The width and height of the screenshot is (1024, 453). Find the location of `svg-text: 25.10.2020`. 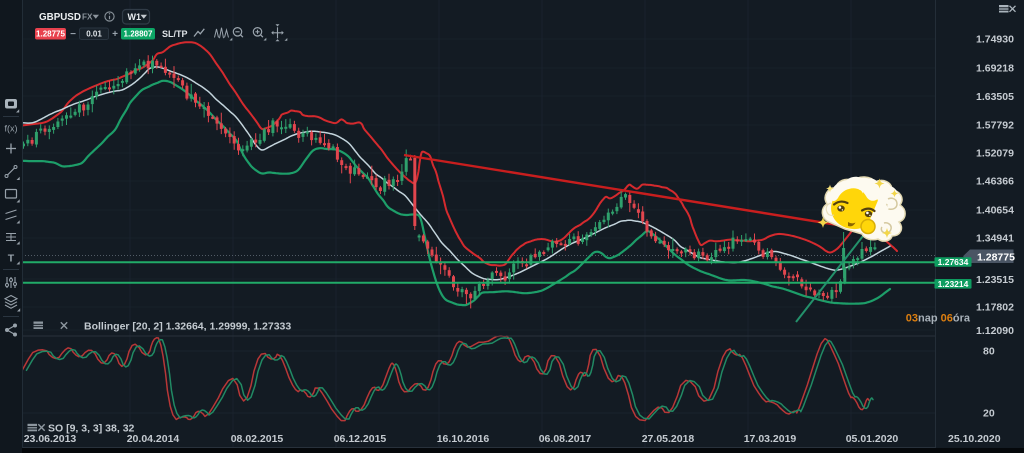

svg-text: 25.10.2020 is located at coordinates (974, 439).